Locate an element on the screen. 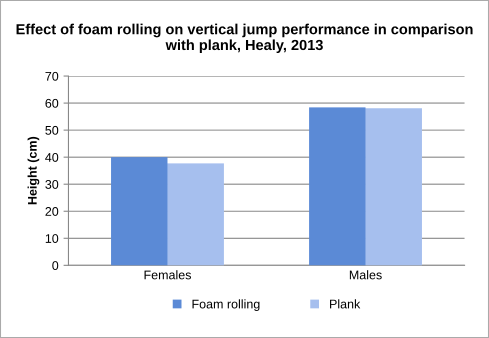 This screenshot has height=338, width=489. y-tick-label: 40 is located at coordinates (51, 157).